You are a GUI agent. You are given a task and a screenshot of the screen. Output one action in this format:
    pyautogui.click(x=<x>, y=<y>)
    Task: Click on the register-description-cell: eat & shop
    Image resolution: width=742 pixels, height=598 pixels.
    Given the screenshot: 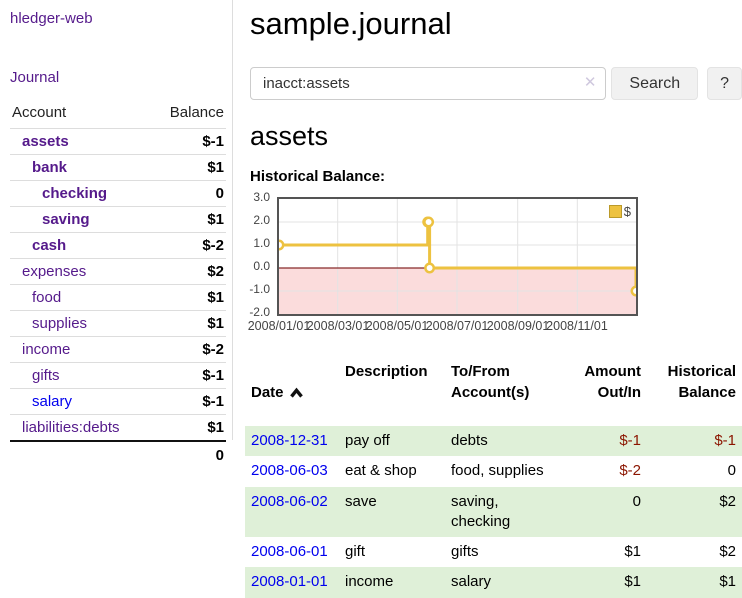 What is the action you would take?
    pyautogui.click(x=381, y=471)
    